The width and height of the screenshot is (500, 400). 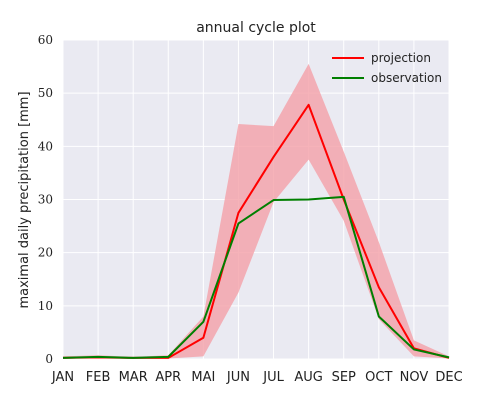 What do you see at coordinates (238, 377) in the screenshot?
I see `x-tick-label: JUN` at bounding box center [238, 377].